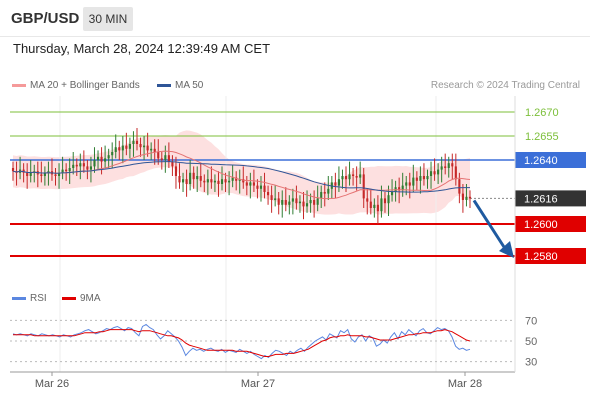 Image resolution: width=590 pixels, height=400 pixels. What do you see at coordinates (108, 19) in the screenshot?
I see `interval-button: 30 MIN` at bounding box center [108, 19].